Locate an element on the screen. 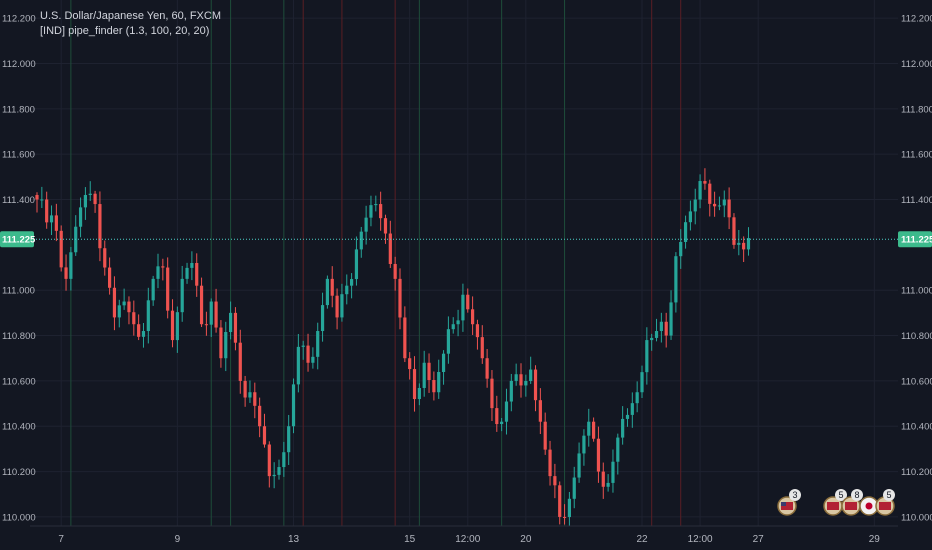 The image size is (932, 550). us-flag-icon is located at coordinates (885, 506).